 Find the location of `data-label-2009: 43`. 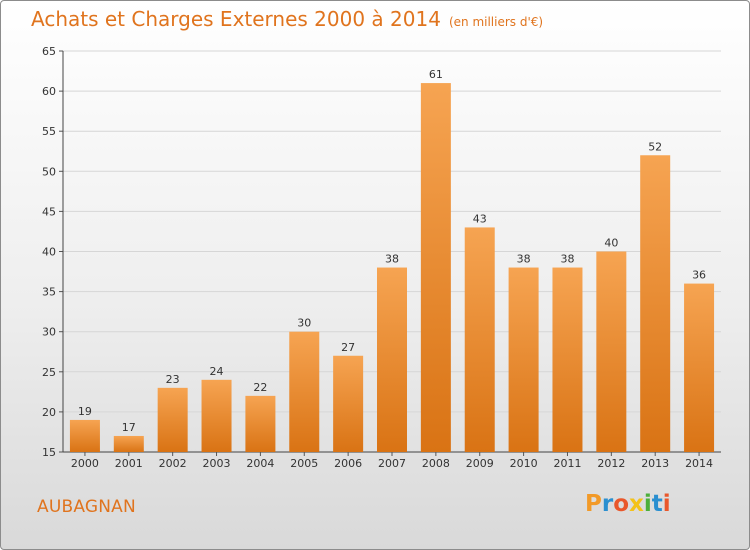

data-label-2009: 43 is located at coordinates (480, 218).